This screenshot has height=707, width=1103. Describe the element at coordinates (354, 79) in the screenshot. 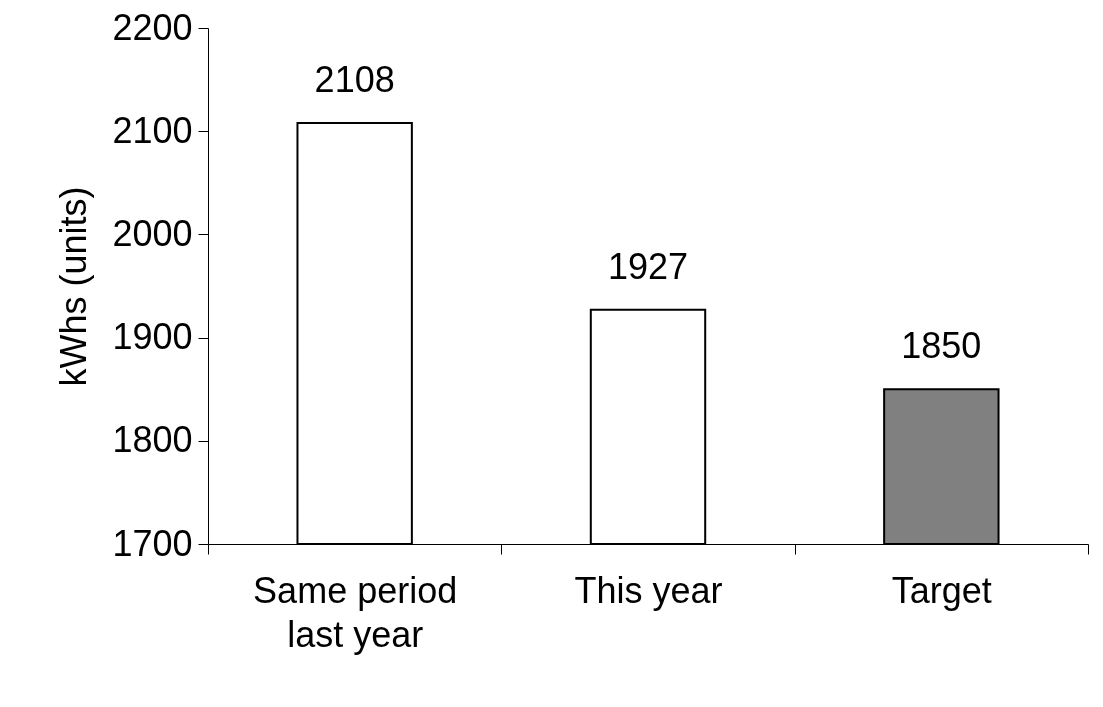

I see `data-label: 2108` at that location.